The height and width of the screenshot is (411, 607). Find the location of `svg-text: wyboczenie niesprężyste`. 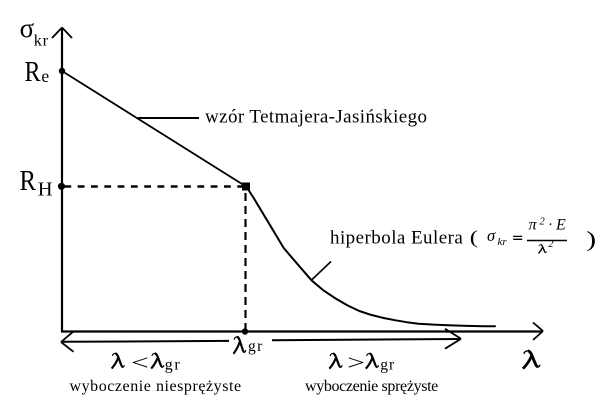

svg-text: wyboczenie niesprężyste is located at coordinates (156, 386).